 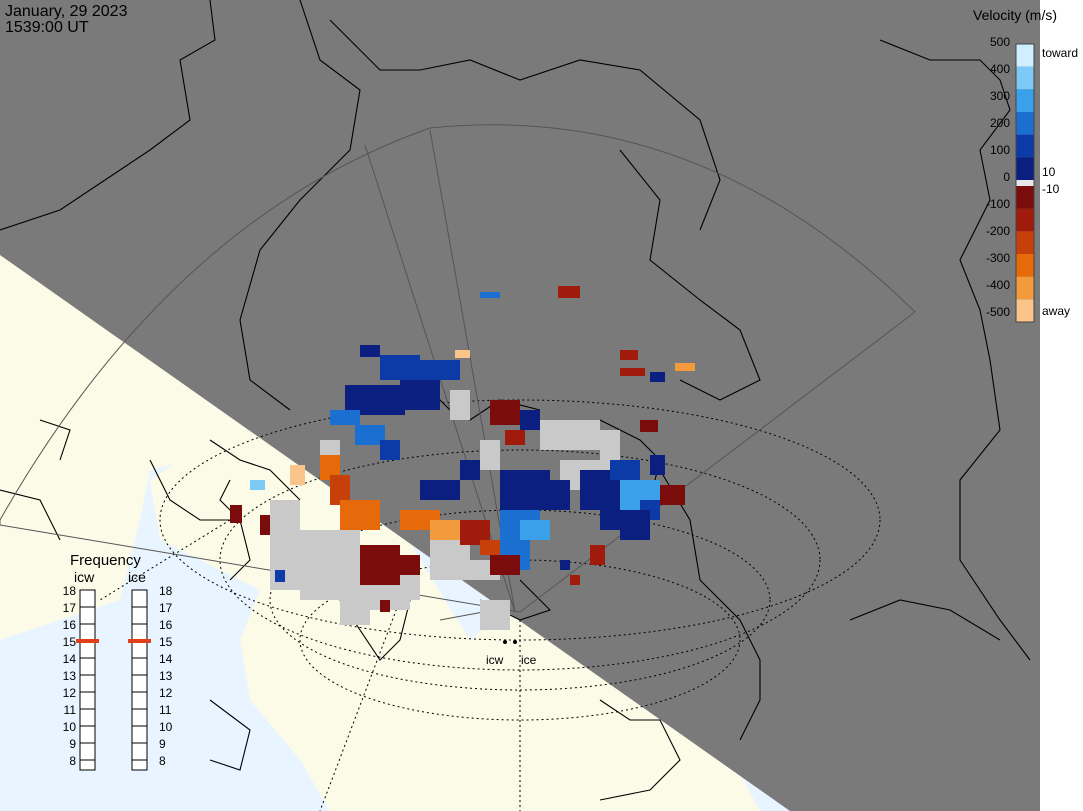 I want to click on legend-mid-neg10: -10, so click(x=1051, y=189).